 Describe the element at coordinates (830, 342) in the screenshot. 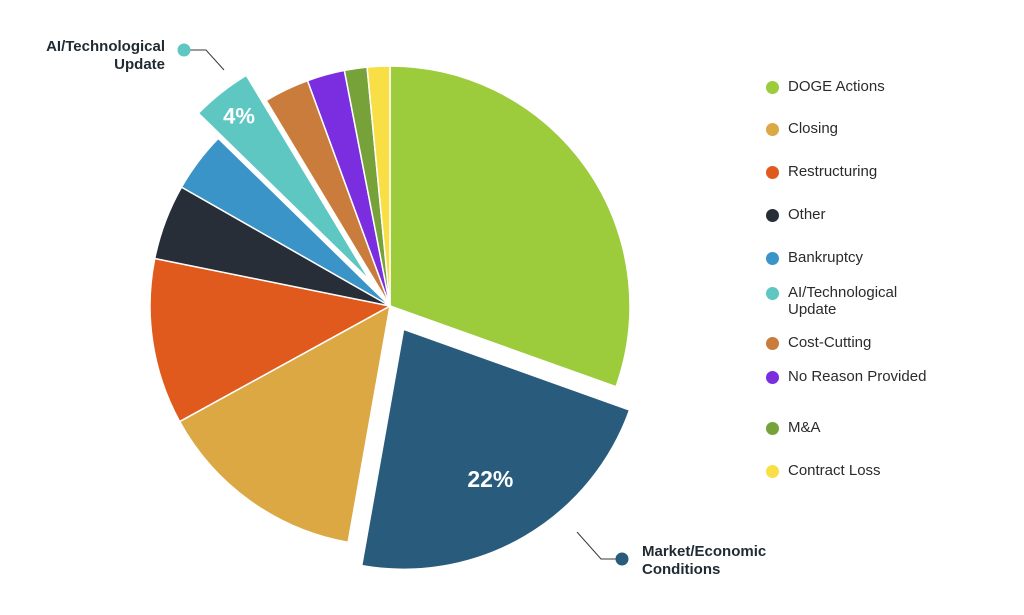

I see `legend-label: Cost-Cutting` at that location.